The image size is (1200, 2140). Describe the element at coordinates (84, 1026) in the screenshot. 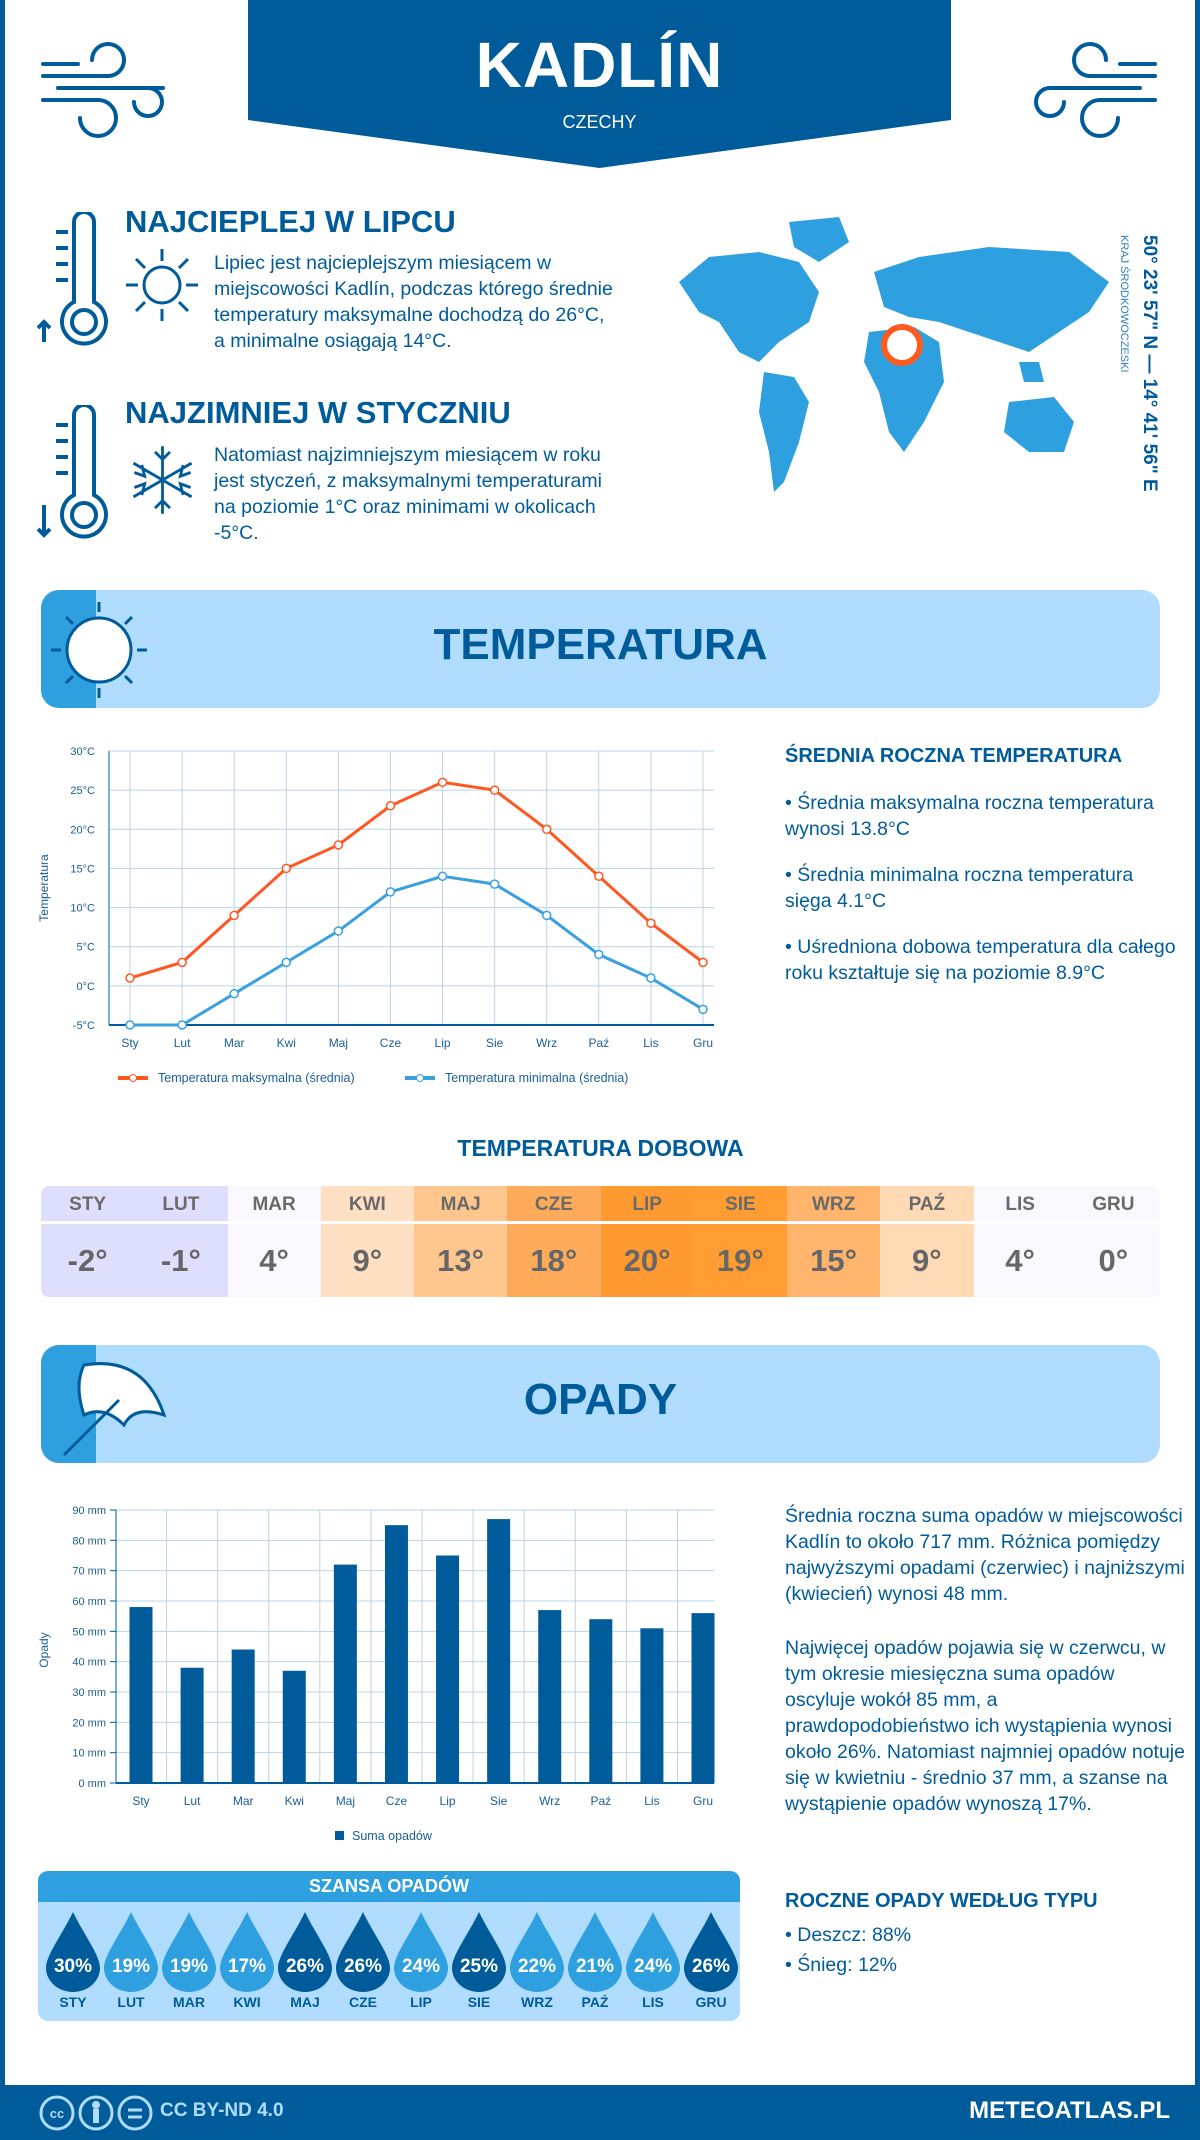

I see `y-tick-label: -5°C` at that location.